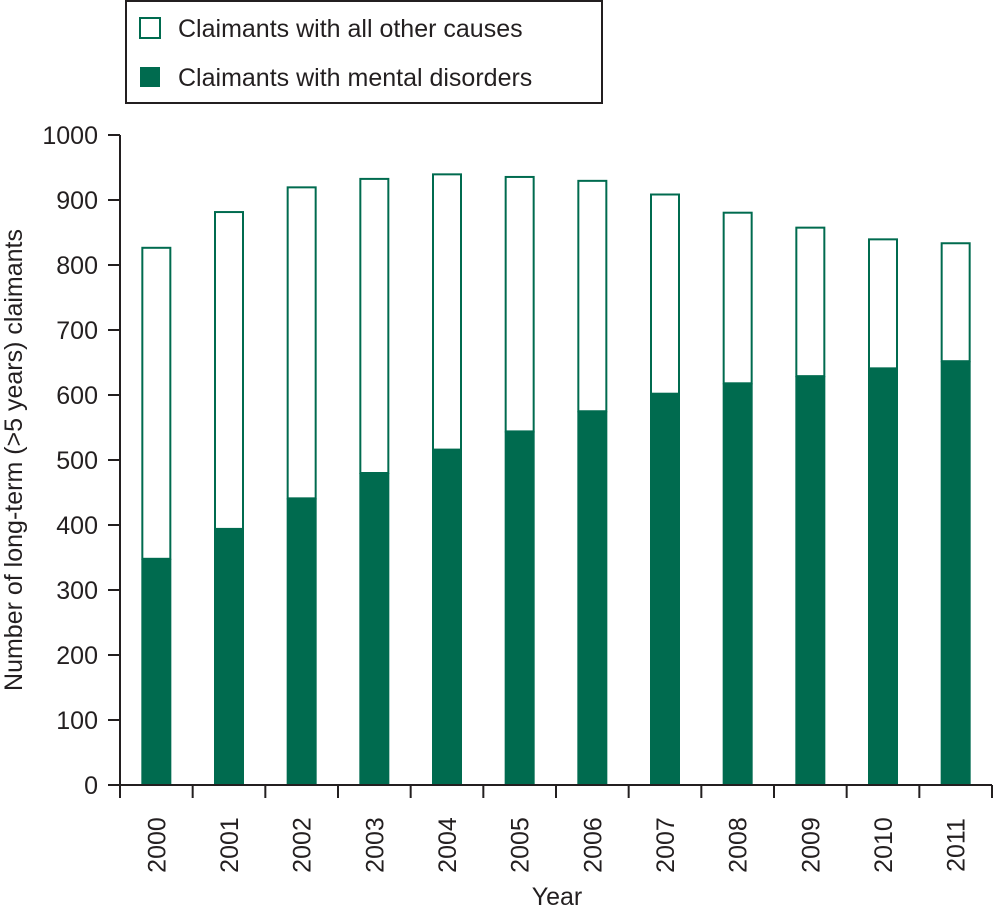 This screenshot has width=995, height=909. What do you see at coordinates (955, 573) in the screenshot?
I see `bar-mental-disorders-2011` at bounding box center [955, 573].